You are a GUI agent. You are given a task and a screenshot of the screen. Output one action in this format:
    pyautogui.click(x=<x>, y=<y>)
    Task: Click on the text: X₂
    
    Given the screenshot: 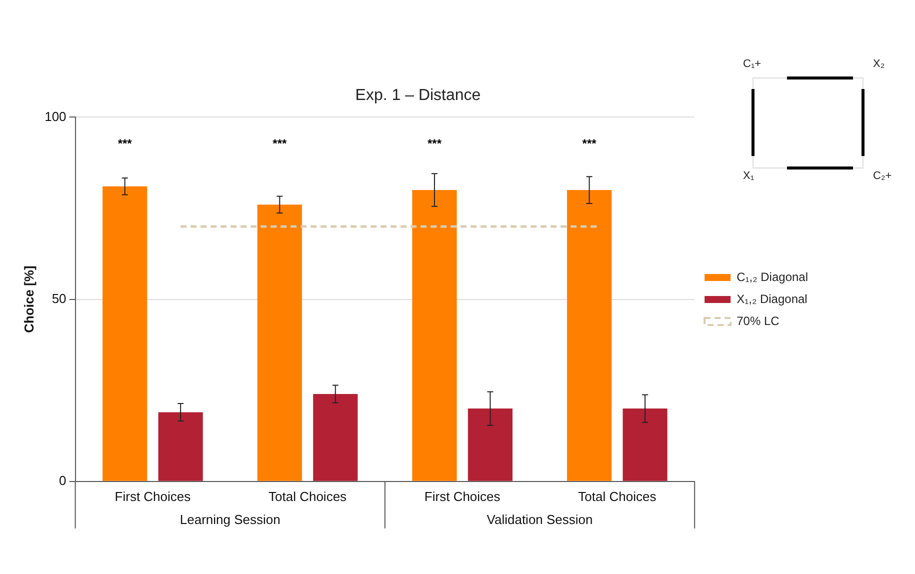 What is the action you would take?
    pyautogui.click(x=879, y=64)
    